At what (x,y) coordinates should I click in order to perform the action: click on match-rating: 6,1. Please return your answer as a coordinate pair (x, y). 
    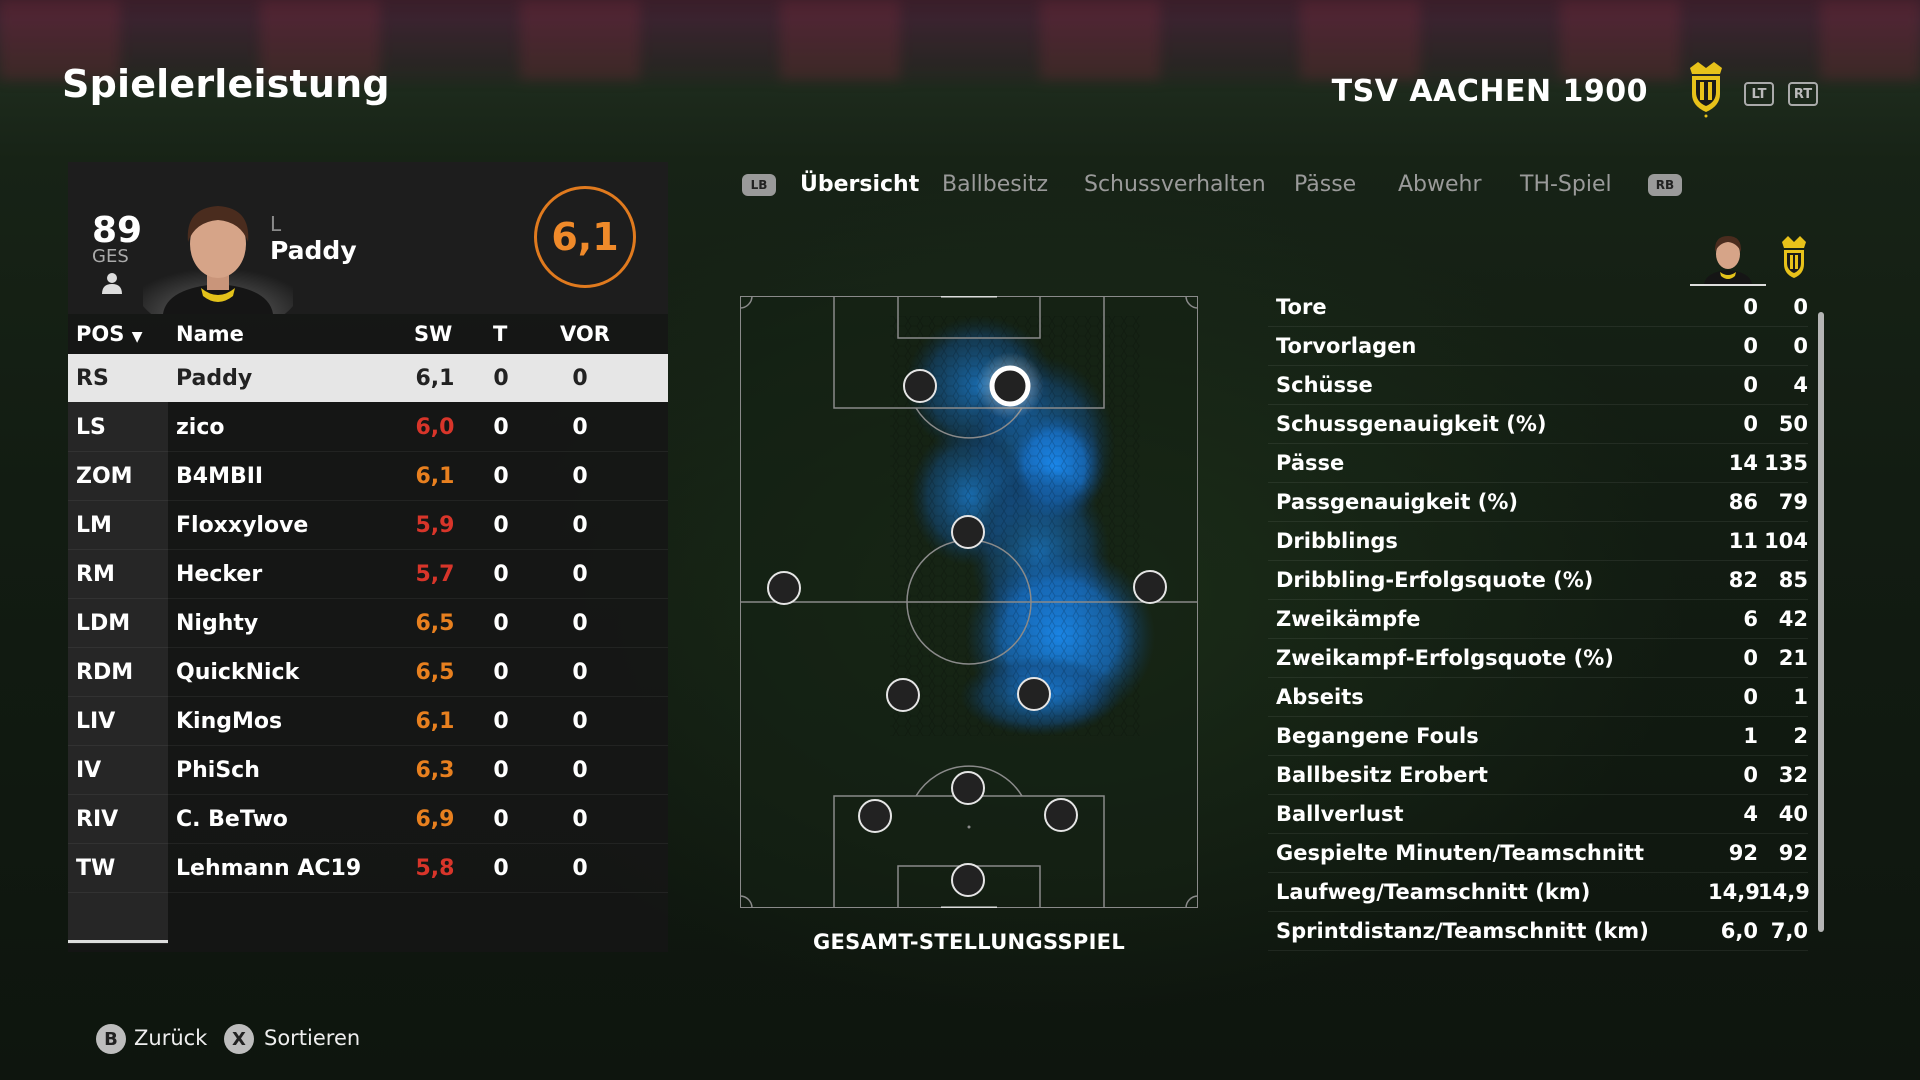
    Looking at the image, I should click on (585, 237).